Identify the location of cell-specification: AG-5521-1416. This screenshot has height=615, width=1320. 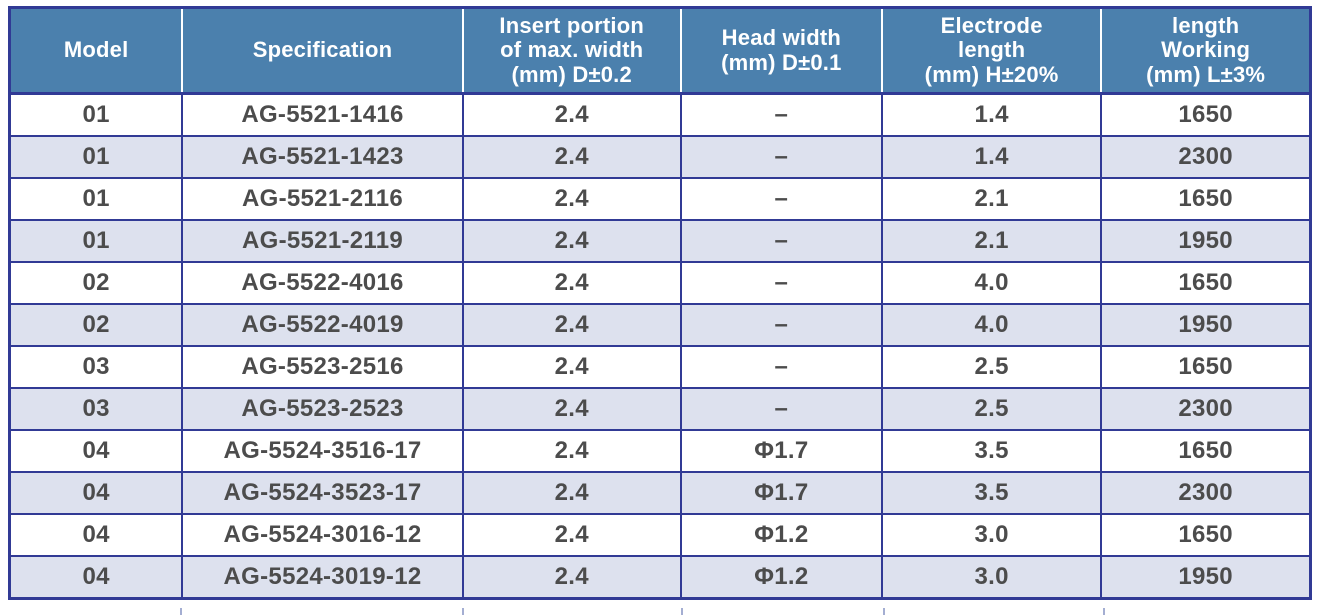
(322, 115).